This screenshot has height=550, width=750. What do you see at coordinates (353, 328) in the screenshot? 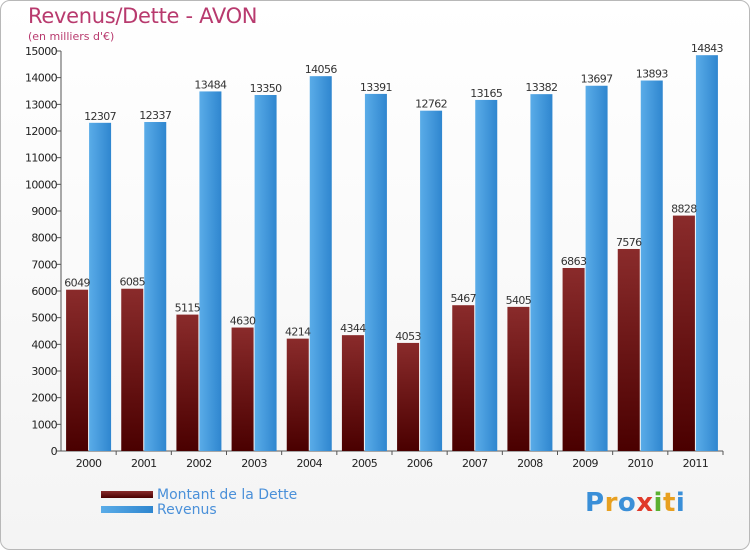
I see `data-label-debt: 4344` at bounding box center [353, 328].